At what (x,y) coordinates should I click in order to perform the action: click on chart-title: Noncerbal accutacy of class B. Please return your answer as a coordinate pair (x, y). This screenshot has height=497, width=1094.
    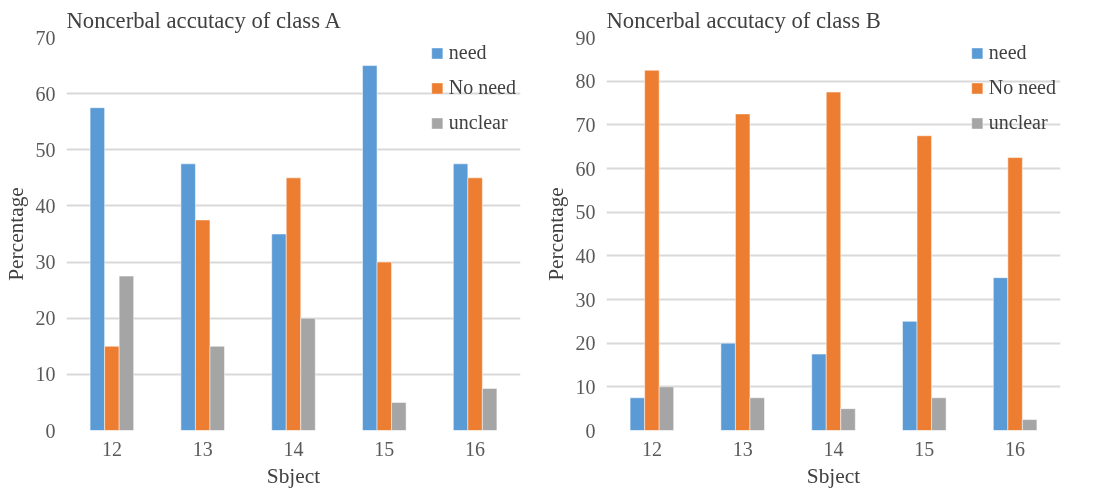
    Looking at the image, I should click on (743, 20).